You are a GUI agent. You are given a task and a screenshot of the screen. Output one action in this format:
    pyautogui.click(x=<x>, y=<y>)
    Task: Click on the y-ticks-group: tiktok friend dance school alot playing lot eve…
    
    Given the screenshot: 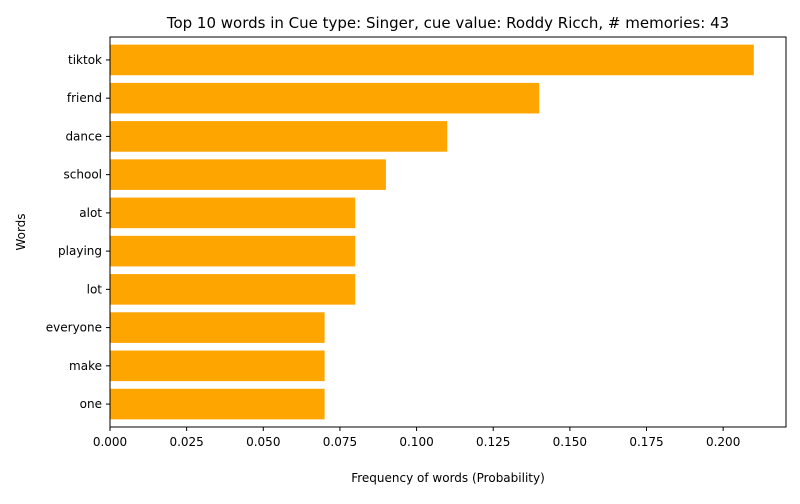 What is the action you would take?
    pyautogui.click(x=78, y=232)
    